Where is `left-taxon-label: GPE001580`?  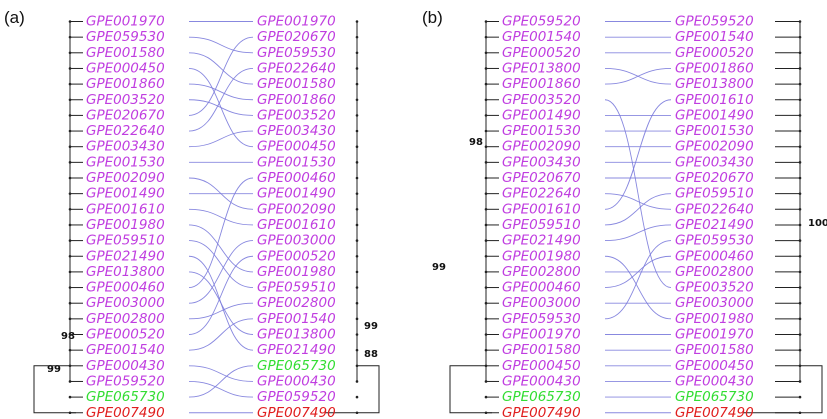
left-taxon-label: GPE001580 is located at coordinates (125, 53).